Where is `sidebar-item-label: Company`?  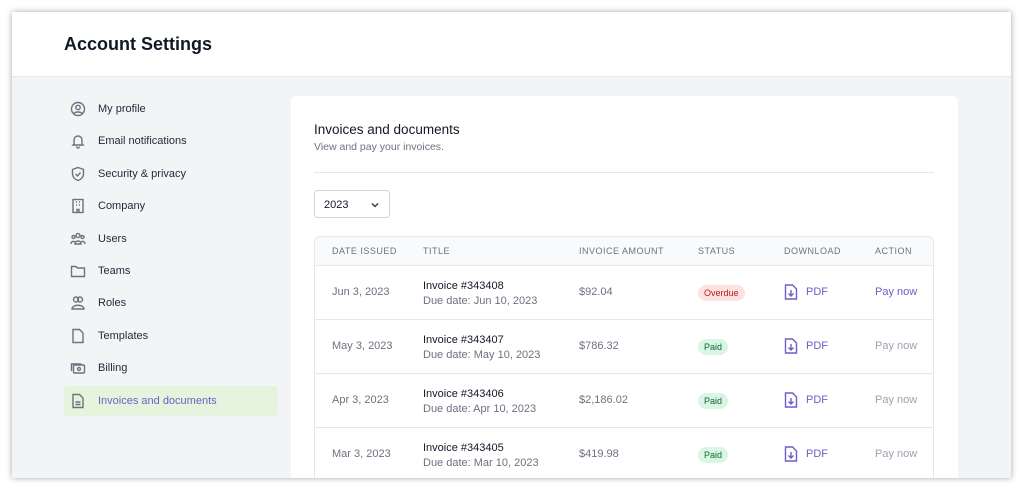 sidebar-item-label: Company is located at coordinates (122, 206).